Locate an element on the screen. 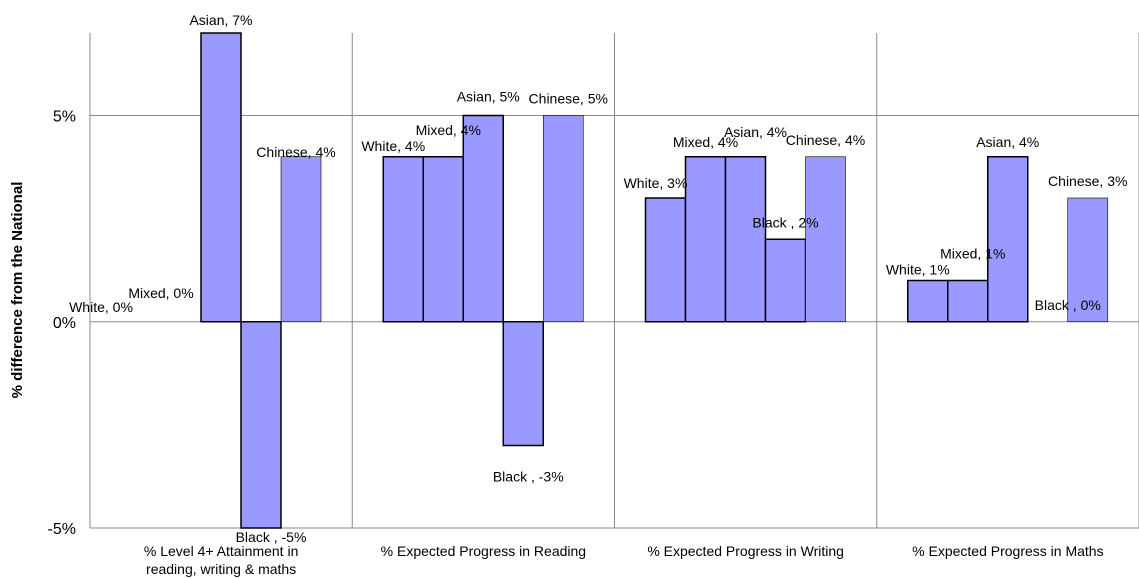  data-label: White, 0% is located at coordinates (101, 307).